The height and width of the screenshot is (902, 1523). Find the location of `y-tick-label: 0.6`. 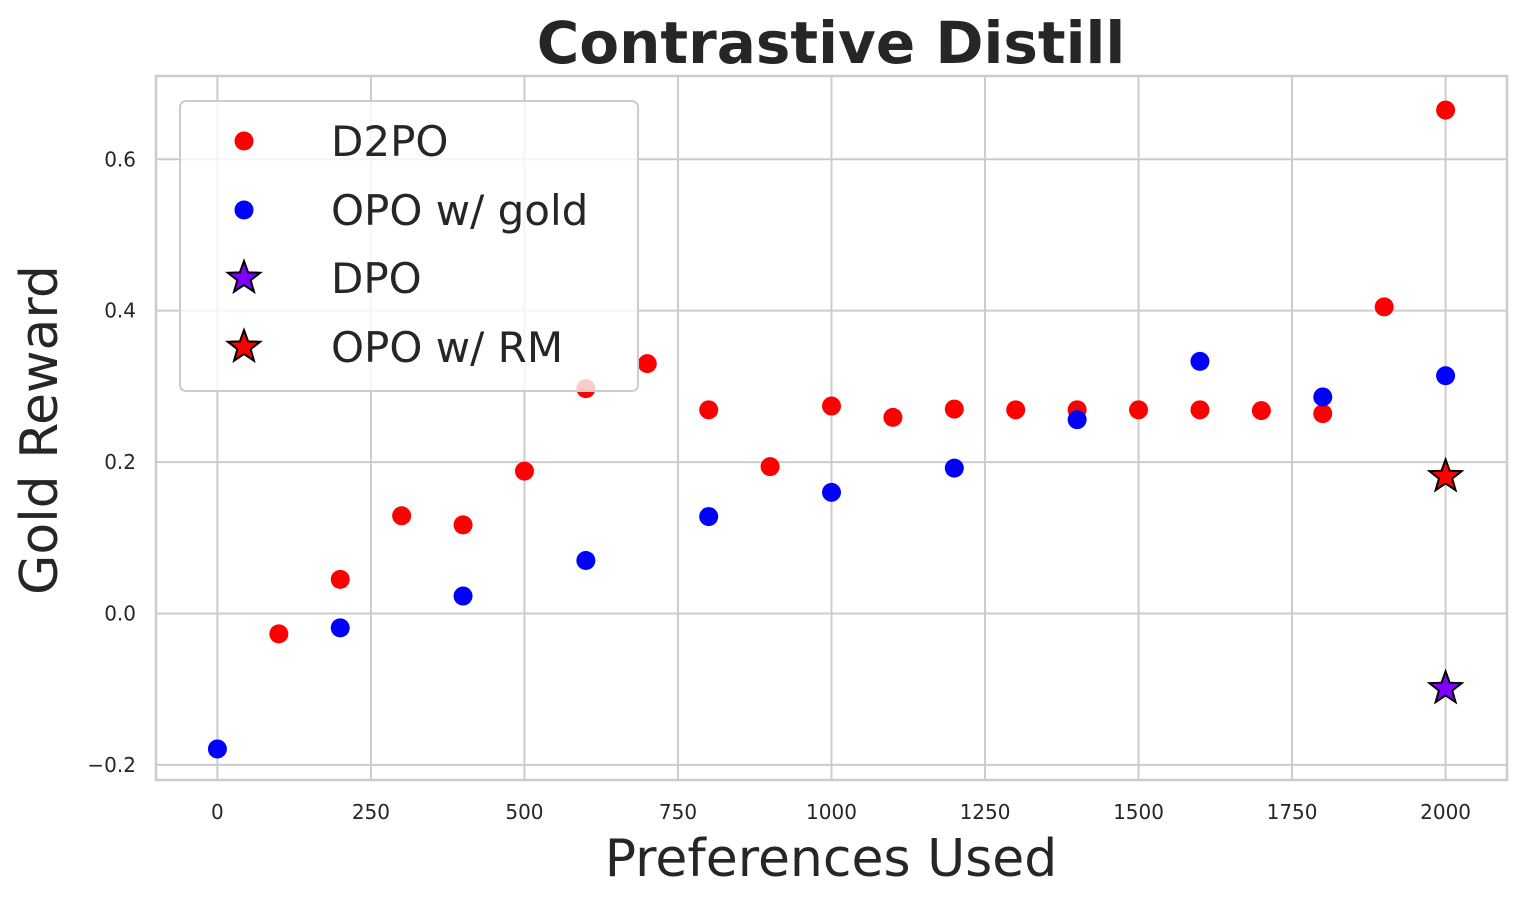

y-tick-label: 0.6 is located at coordinates (120, 159).